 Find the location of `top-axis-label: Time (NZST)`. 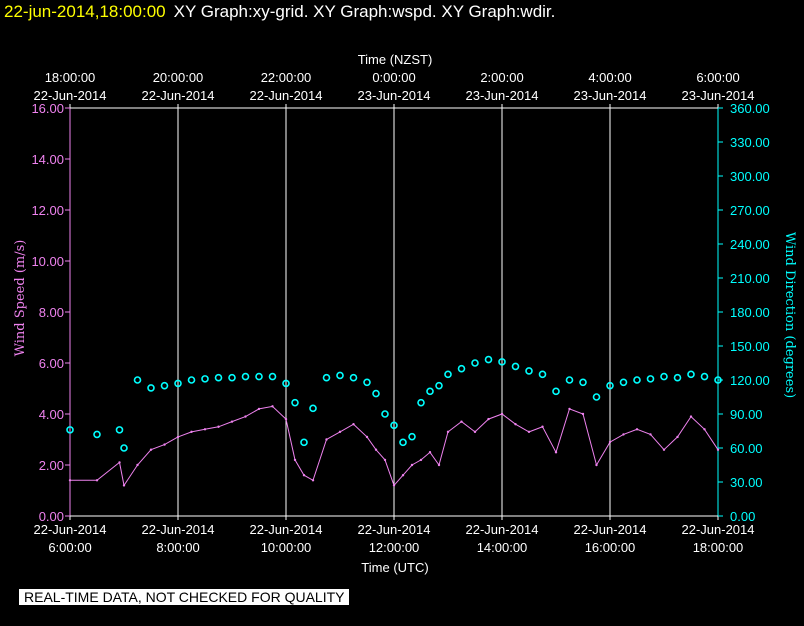

top-axis-label: Time (NZST) is located at coordinates (395, 59).